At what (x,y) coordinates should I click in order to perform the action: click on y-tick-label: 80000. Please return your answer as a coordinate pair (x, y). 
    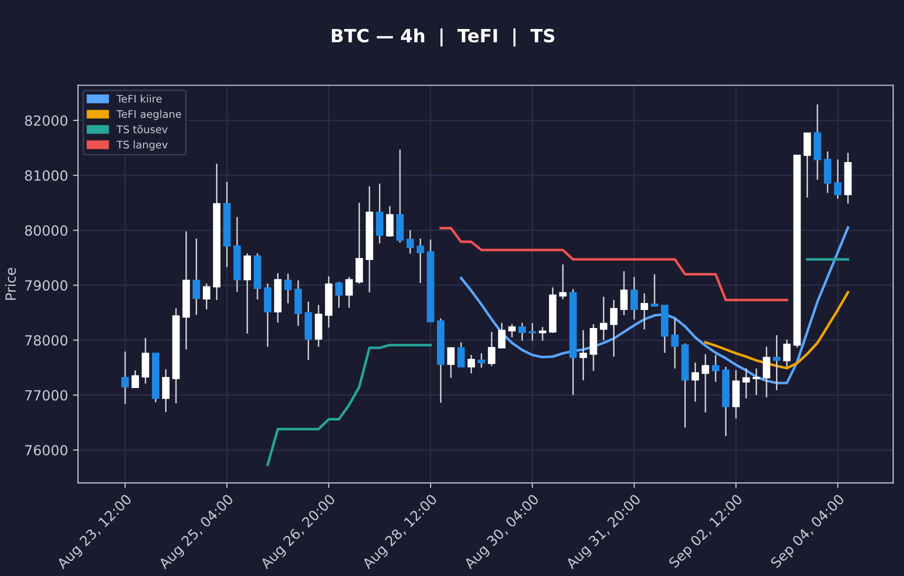
    Looking at the image, I should click on (46, 230).